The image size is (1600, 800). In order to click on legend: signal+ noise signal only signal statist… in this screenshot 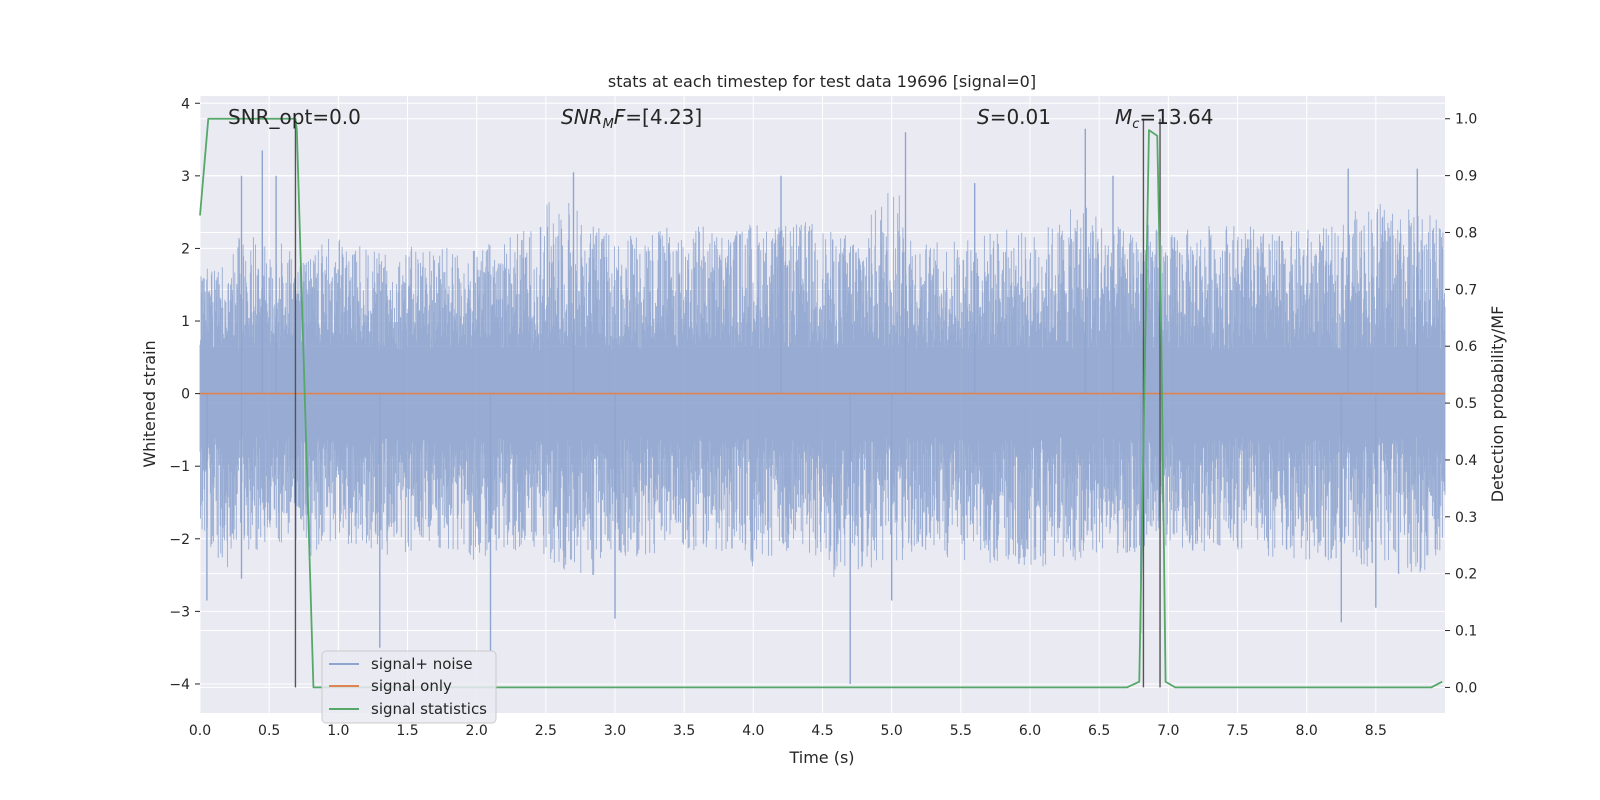, I will do `click(409, 687)`.